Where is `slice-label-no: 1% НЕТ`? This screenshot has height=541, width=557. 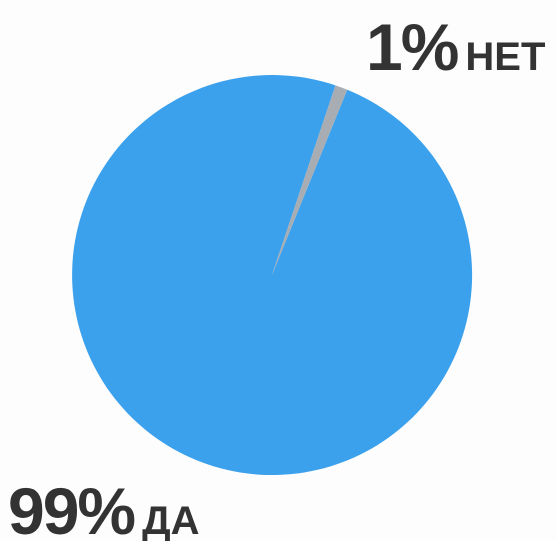 slice-label-no: 1% НЕТ is located at coordinates (455, 47).